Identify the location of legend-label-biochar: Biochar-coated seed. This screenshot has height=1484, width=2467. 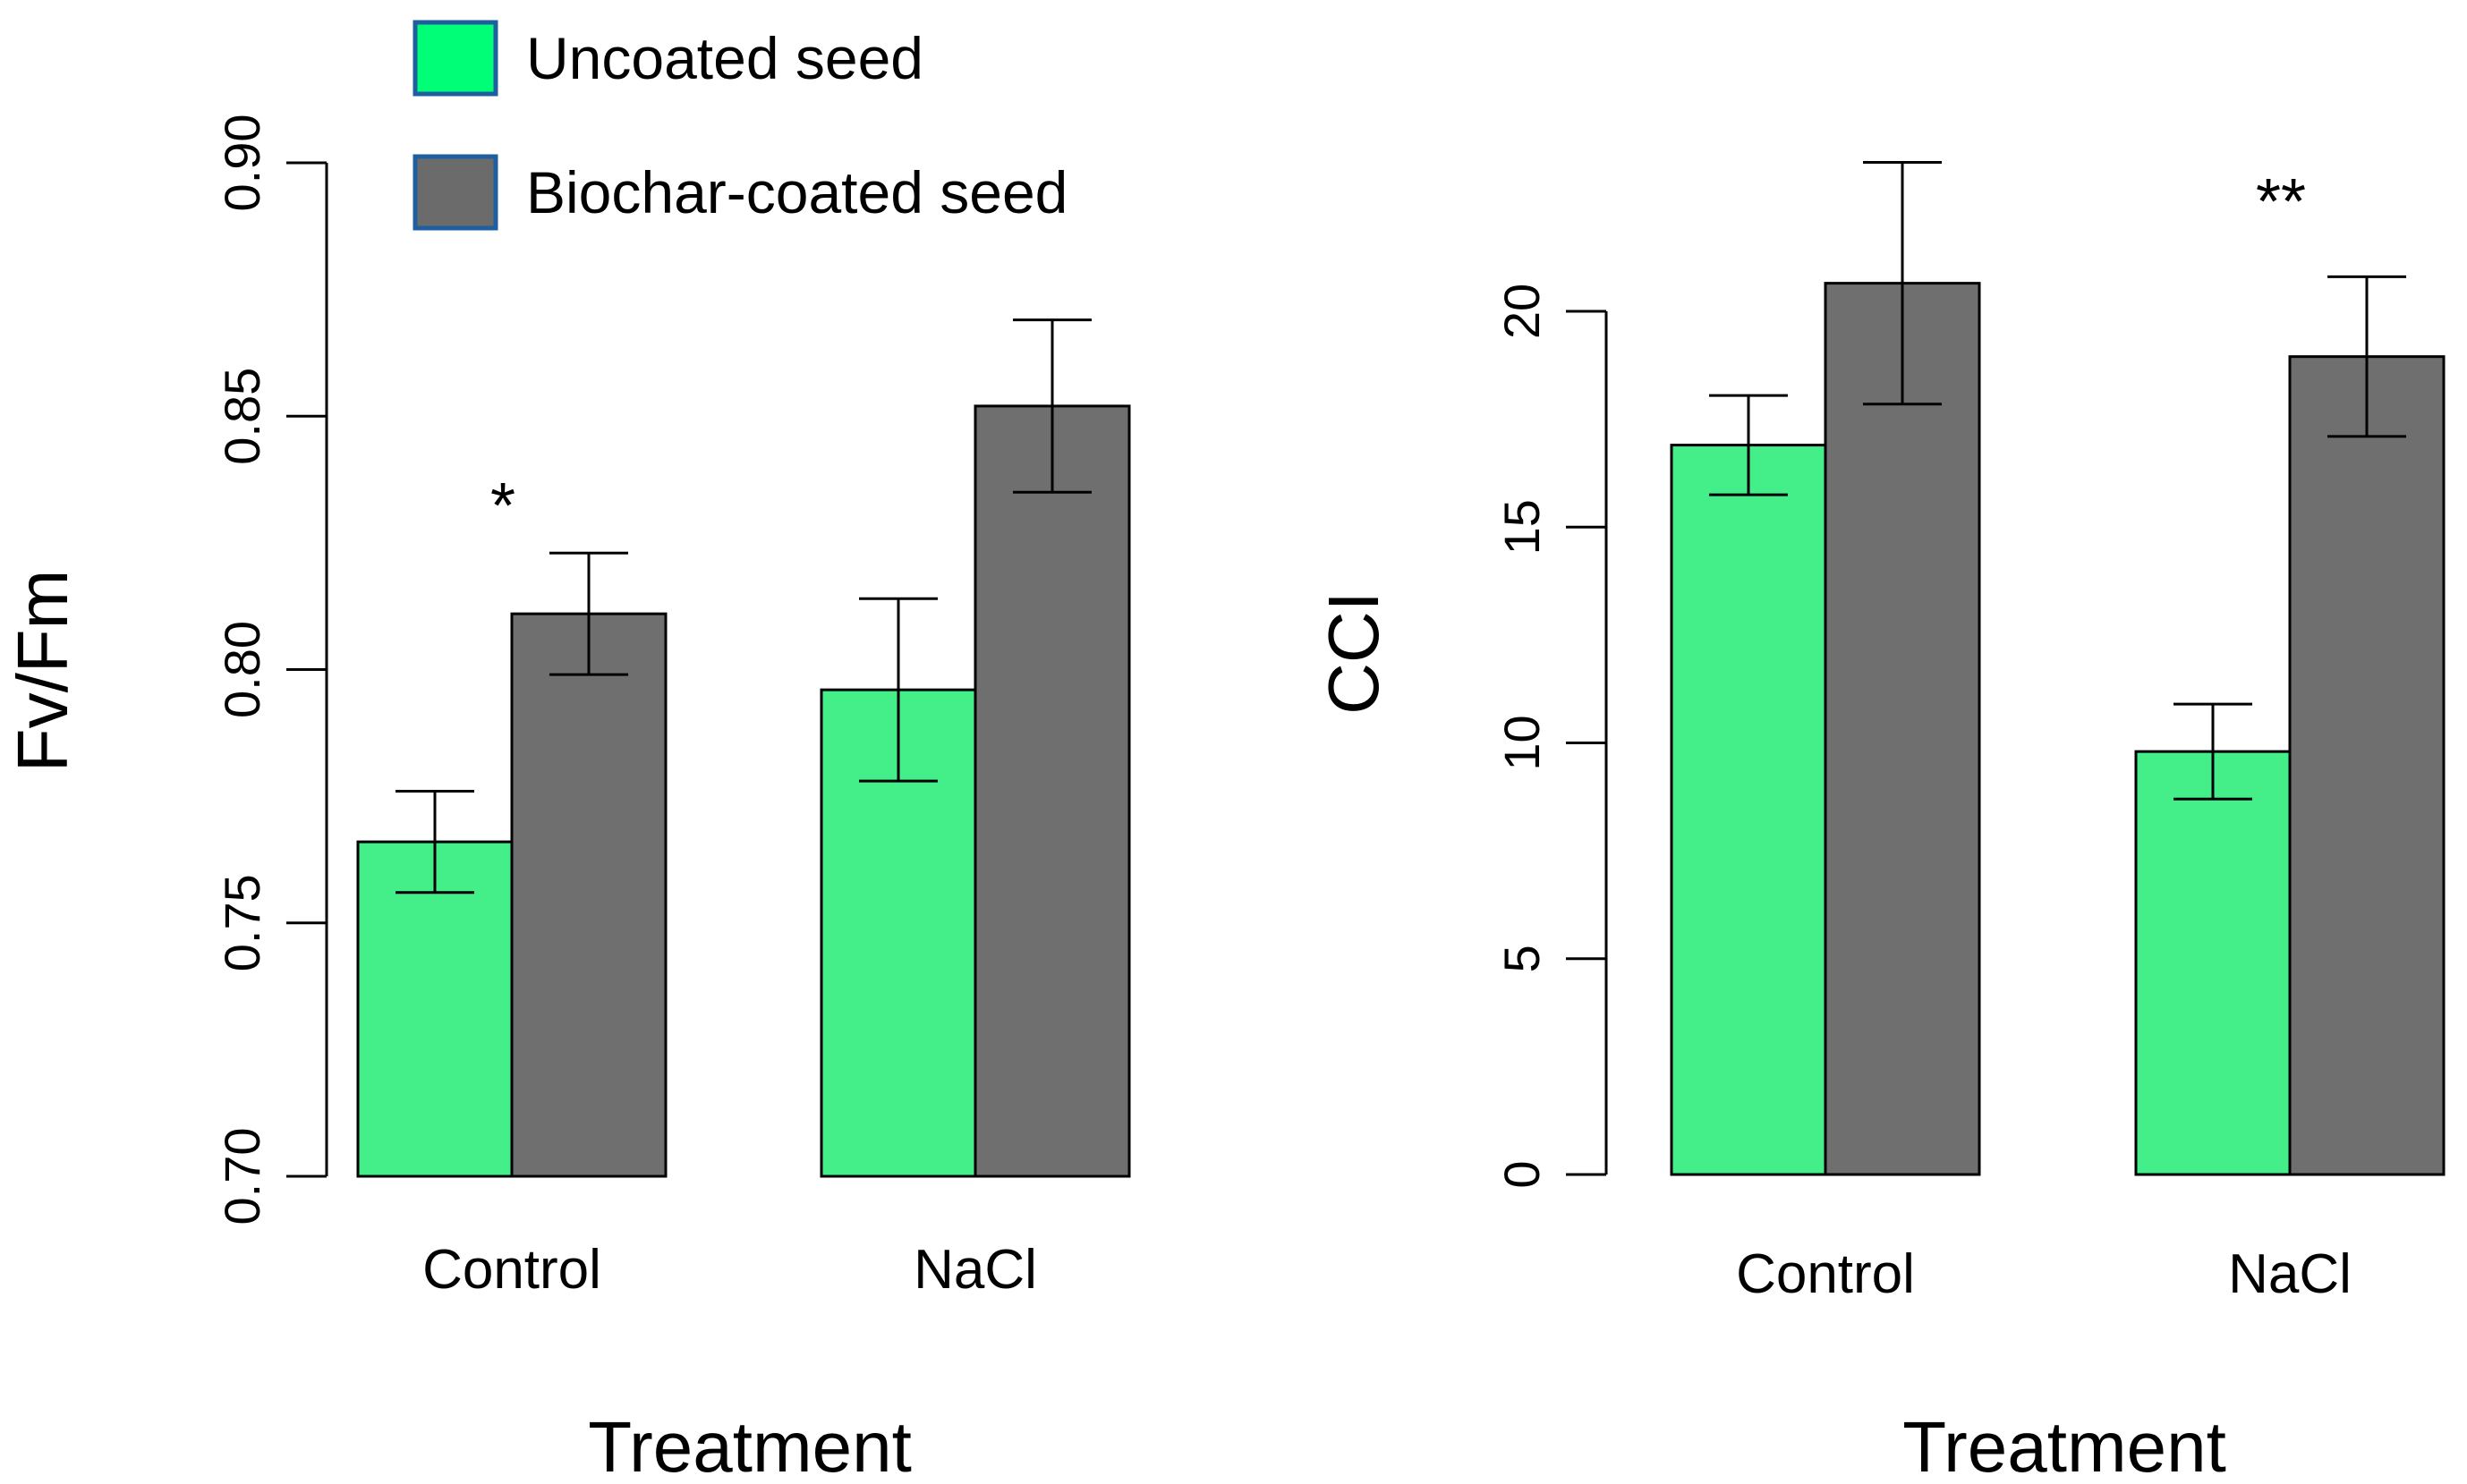
(797, 192).